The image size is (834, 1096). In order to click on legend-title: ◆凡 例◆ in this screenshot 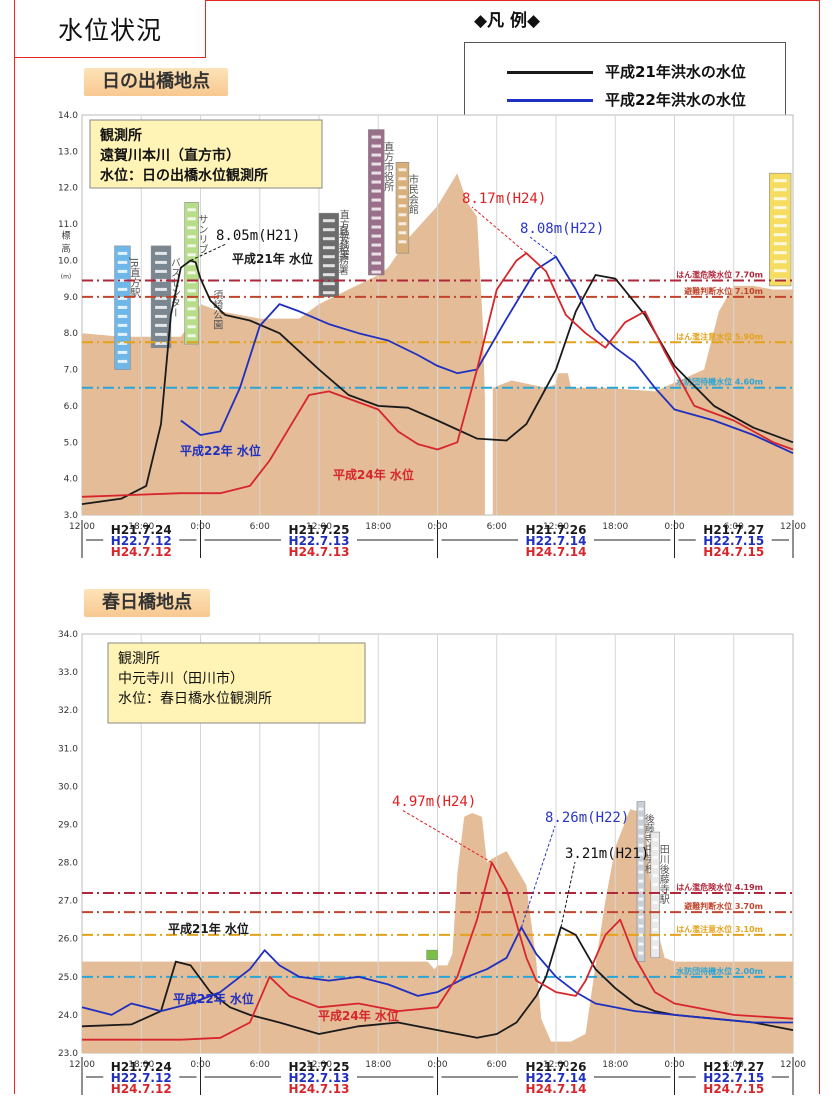, I will do `click(507, 21)`.